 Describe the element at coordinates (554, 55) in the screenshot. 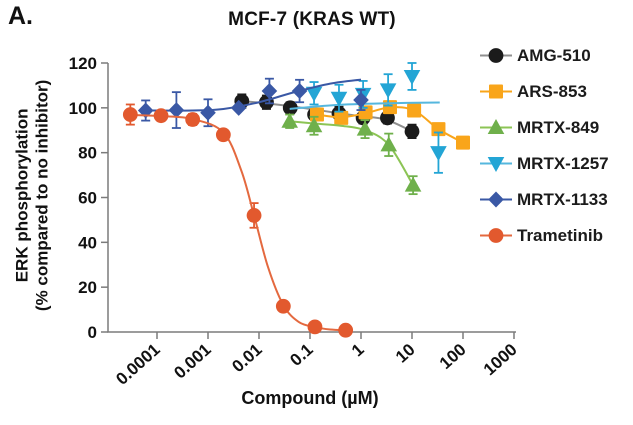

I see `legend-label: AMG-510` at that location.